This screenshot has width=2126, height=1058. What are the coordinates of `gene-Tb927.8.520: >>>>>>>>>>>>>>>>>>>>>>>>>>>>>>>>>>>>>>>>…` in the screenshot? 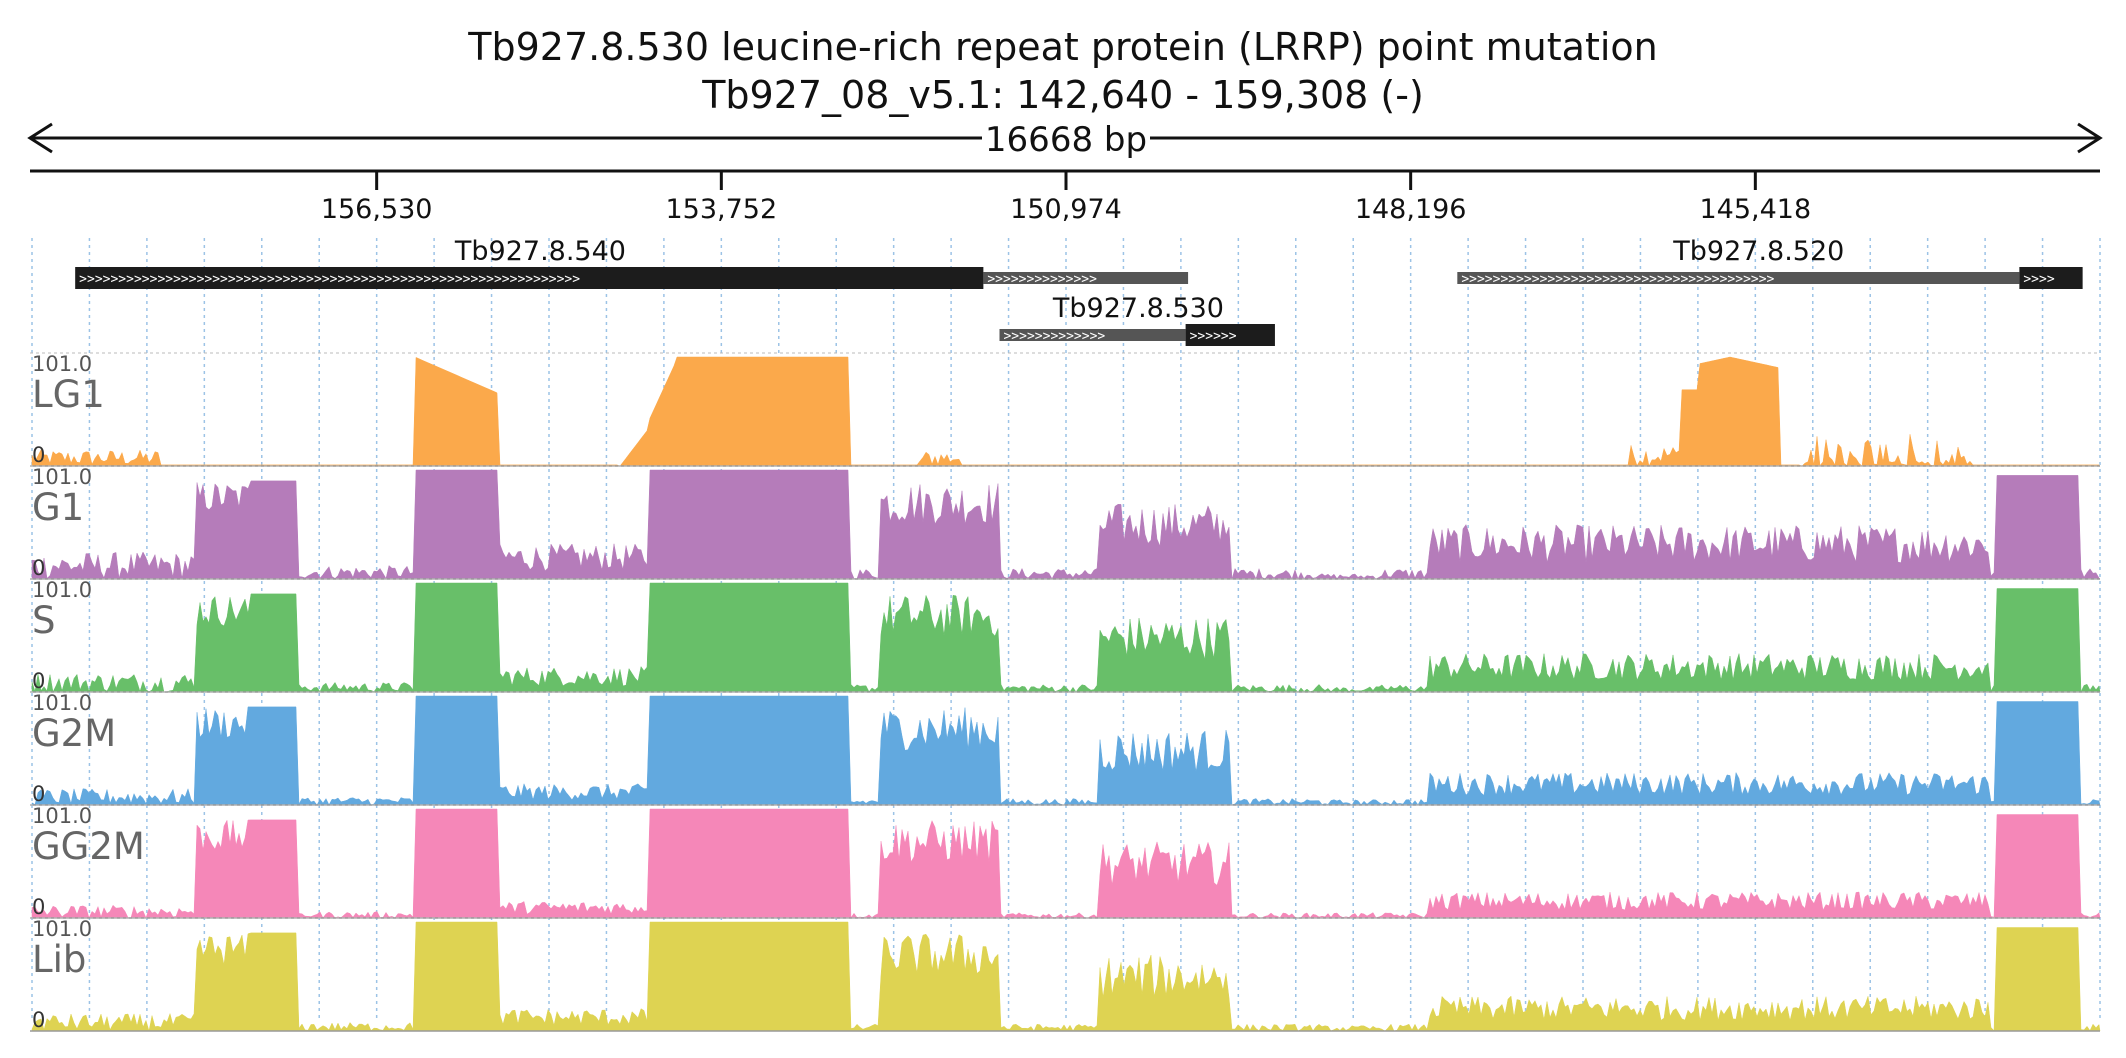 It's located at (1770, 262).